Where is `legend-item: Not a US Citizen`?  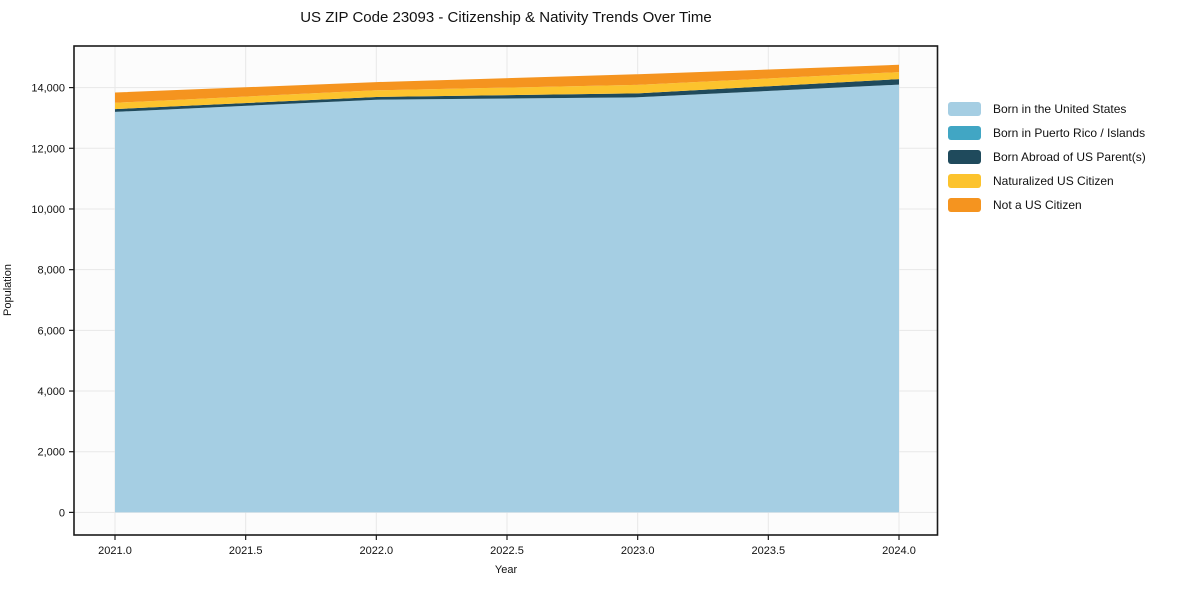
legend-item: Not a US Citizen is located at coordinates (1047, 204).